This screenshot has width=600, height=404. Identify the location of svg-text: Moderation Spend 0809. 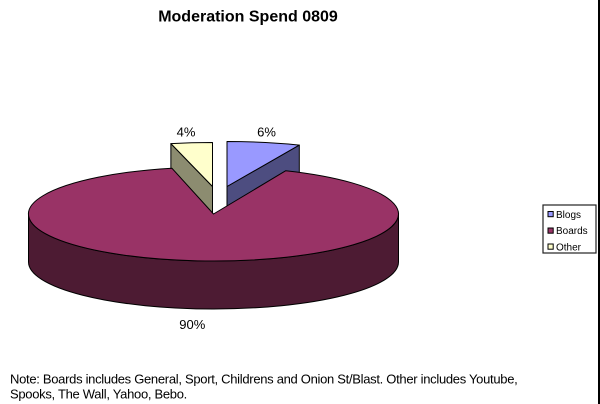
(248, 16).